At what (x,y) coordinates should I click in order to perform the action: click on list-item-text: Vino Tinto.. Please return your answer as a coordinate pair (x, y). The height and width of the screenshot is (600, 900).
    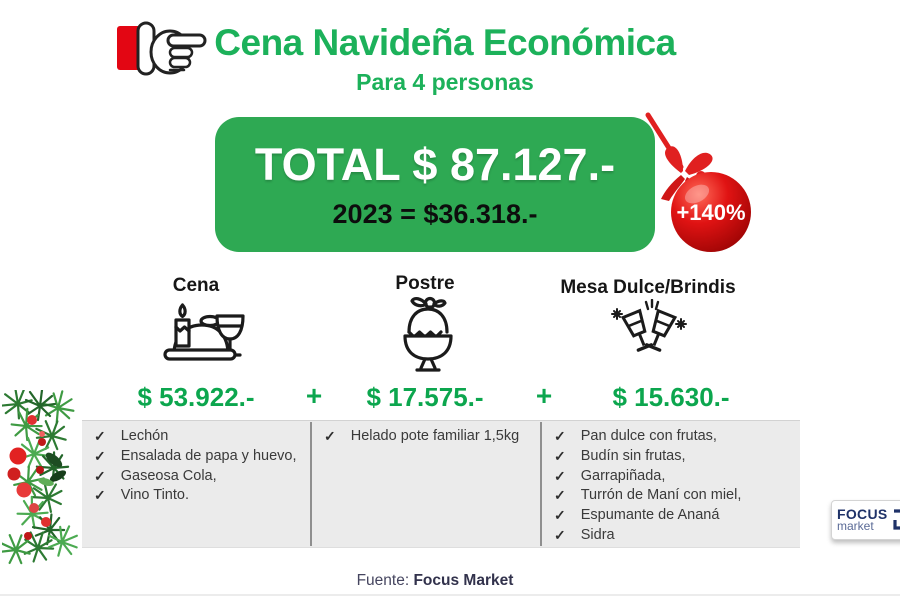
    Looking at the image, I should click on (154, 495).